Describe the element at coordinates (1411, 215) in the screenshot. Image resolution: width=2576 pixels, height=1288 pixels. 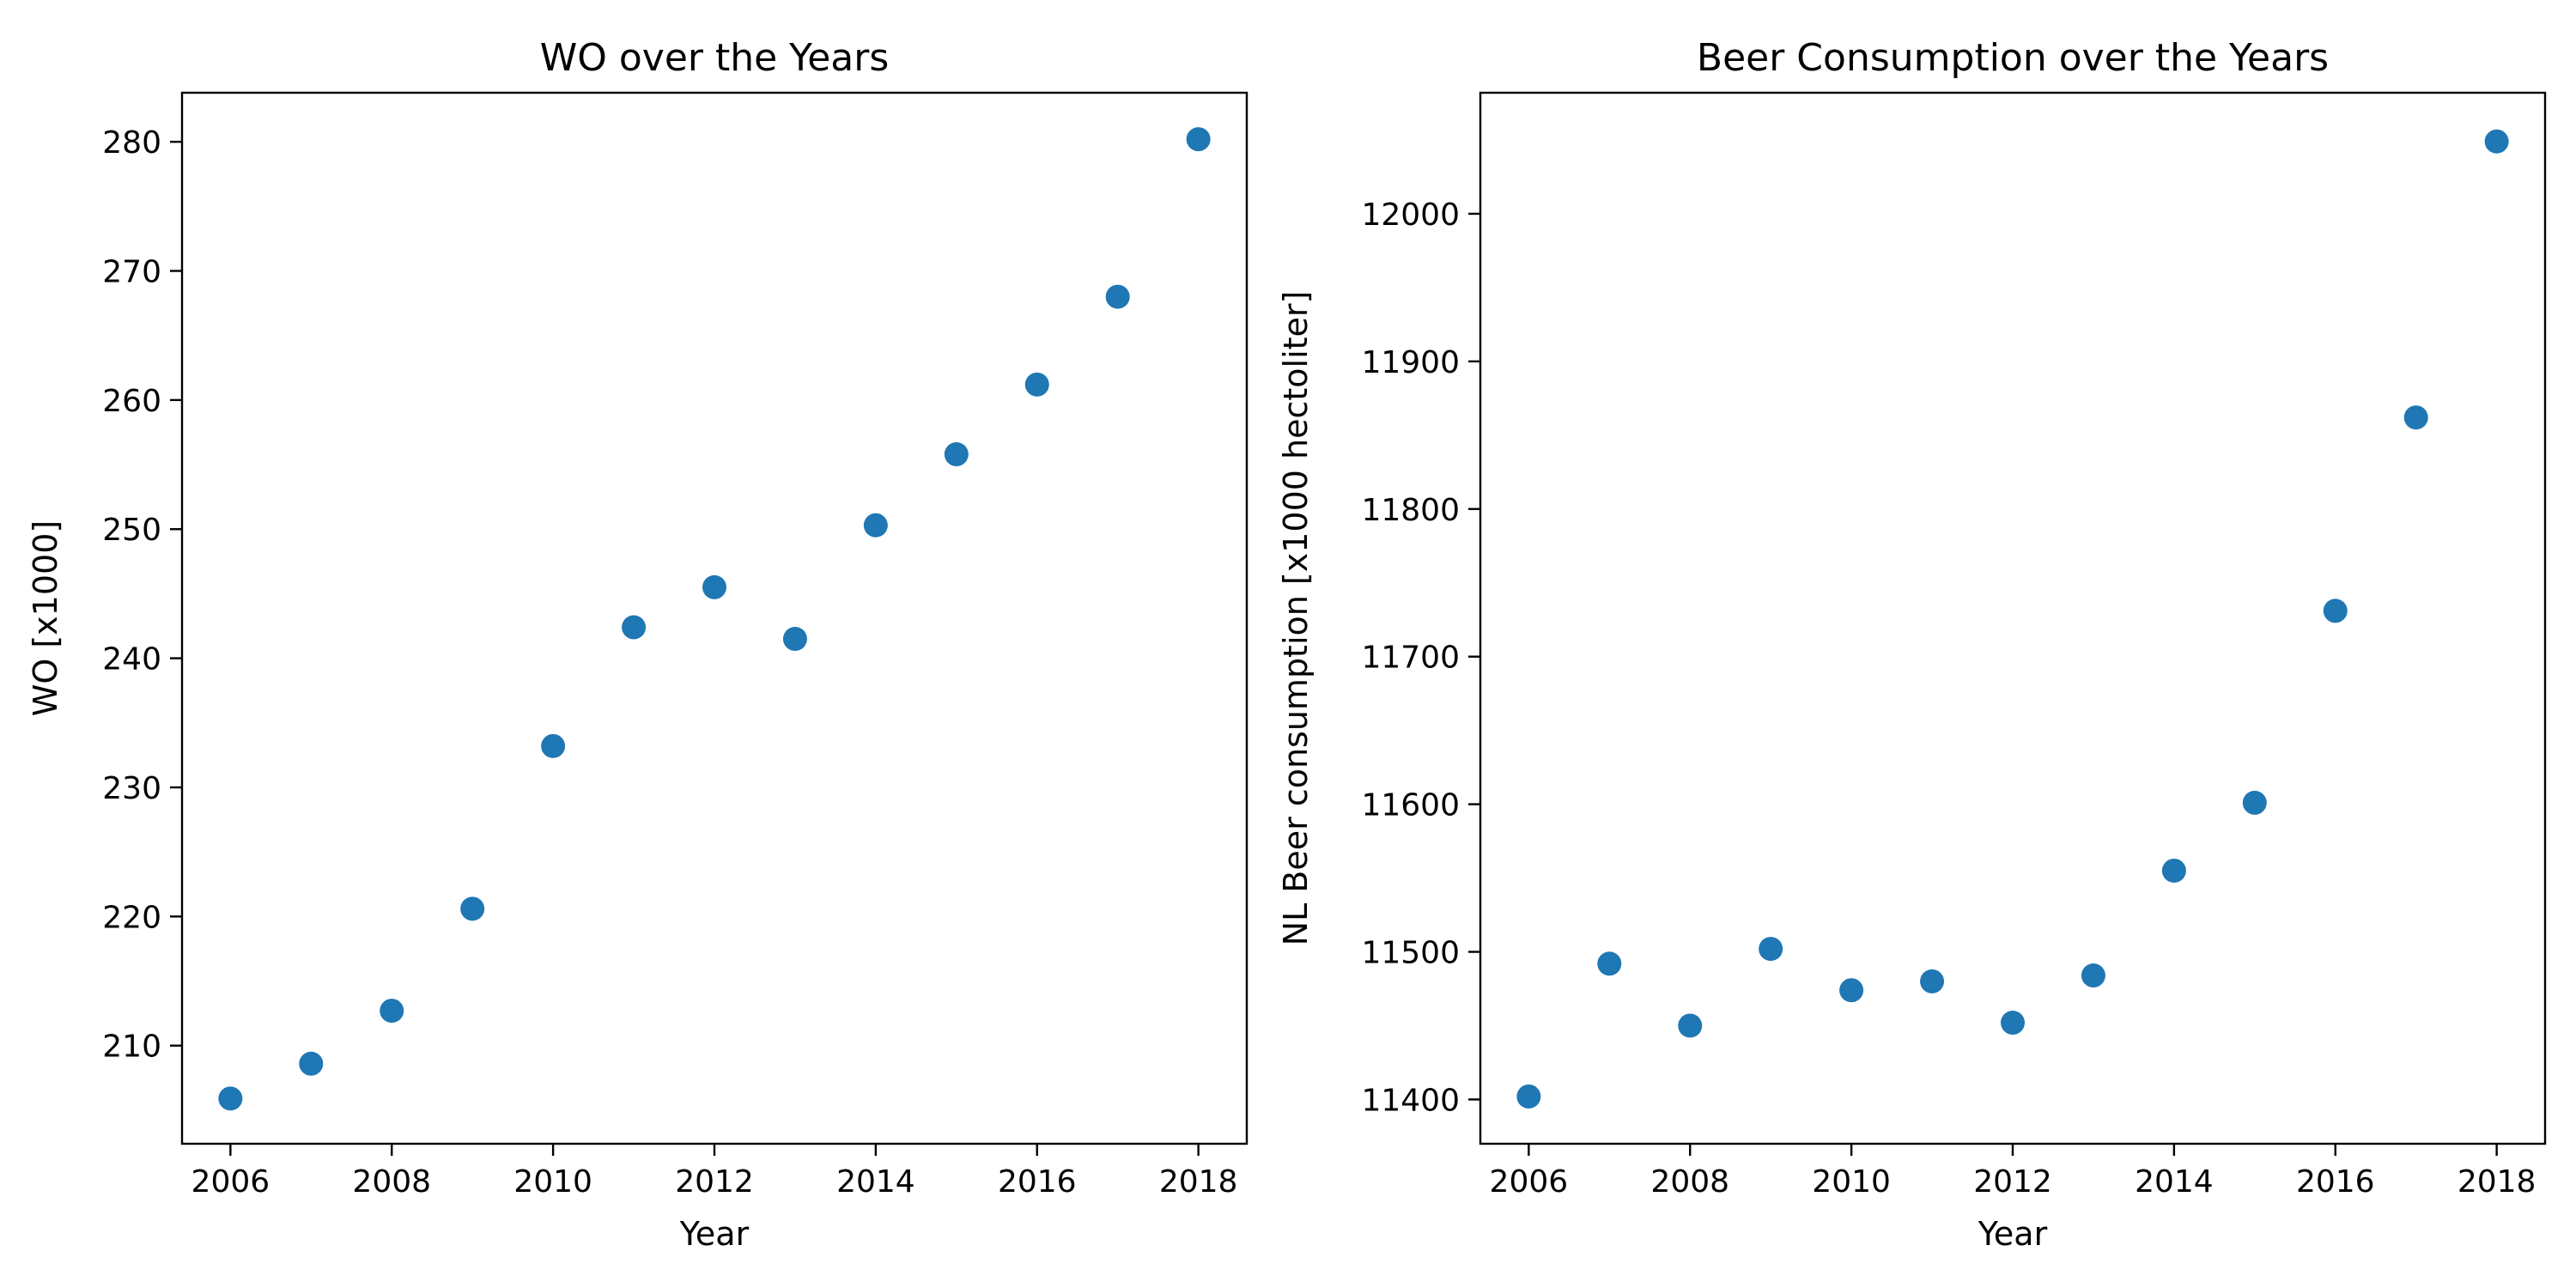
I see `beer-y-tick-label: 12000` at that location.